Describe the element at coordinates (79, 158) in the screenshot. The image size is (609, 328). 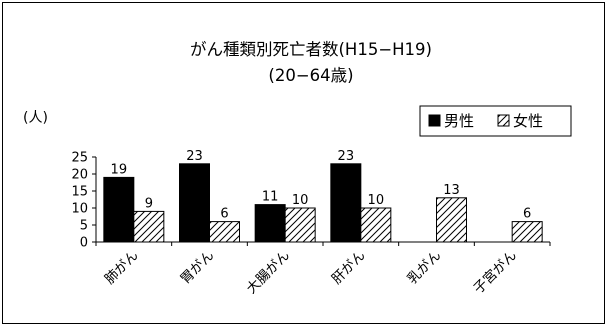
I see `y-tick-label: 25` at that location.